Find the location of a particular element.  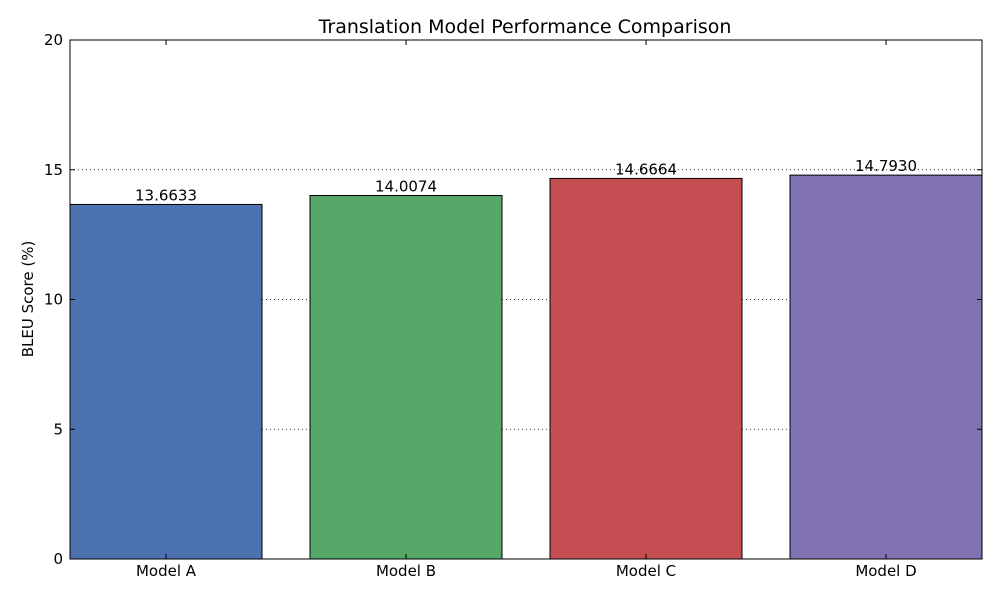

chart-title: Translation Model Performance Comparison is located at coordinates (525, 27).